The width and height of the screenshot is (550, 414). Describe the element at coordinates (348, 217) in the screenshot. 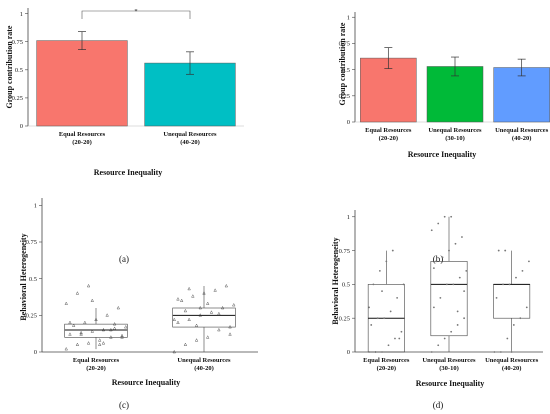

I see `y-tick-label: 1` at that location.